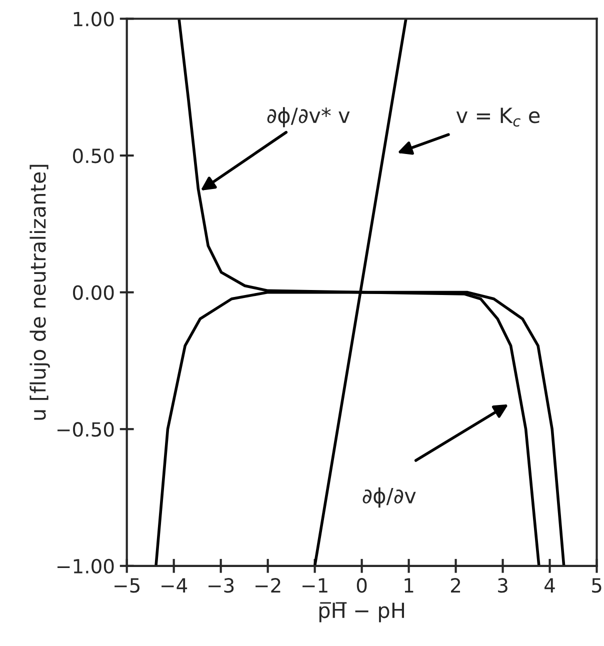  I want to click on x-tick-label: −2, so click(268, 585).